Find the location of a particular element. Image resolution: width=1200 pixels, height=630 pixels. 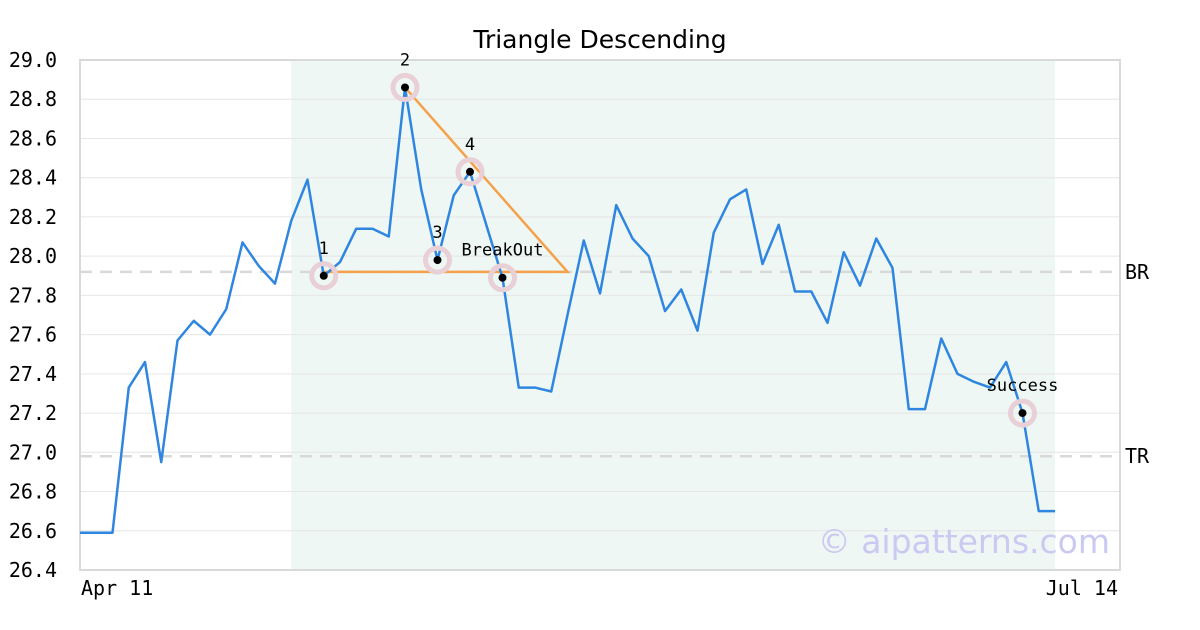

x-tick-label: Jul 14 is located at coordinates (1082, 588).